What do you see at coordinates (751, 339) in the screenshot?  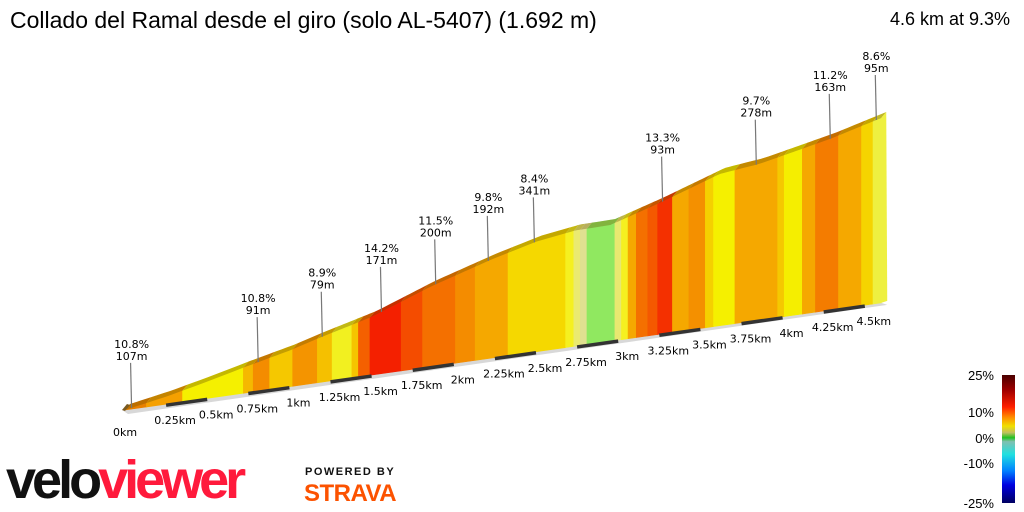 I see `x-tick-label: 3.75km` at bounding box center [751, 339].